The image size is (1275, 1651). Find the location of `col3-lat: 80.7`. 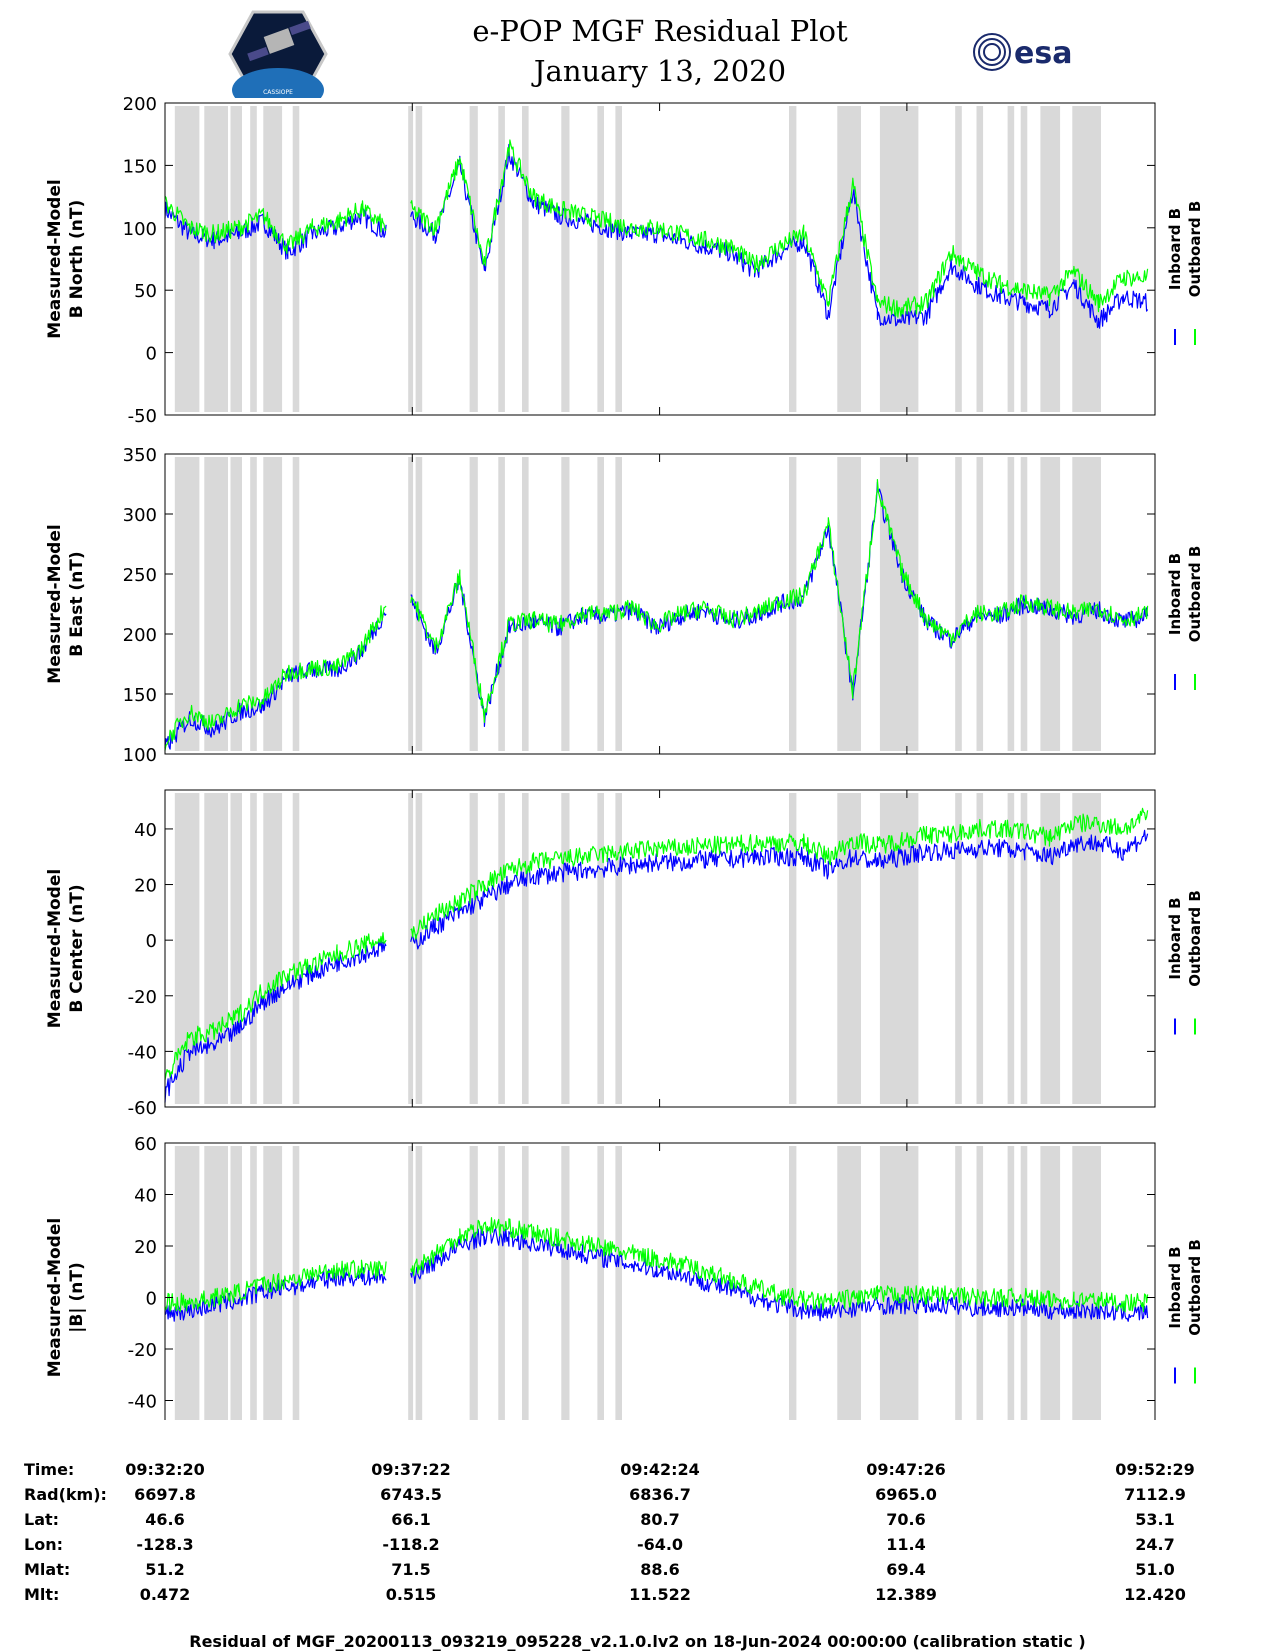

col3-lat: 80.7 is located at coordinates (660, 1519).